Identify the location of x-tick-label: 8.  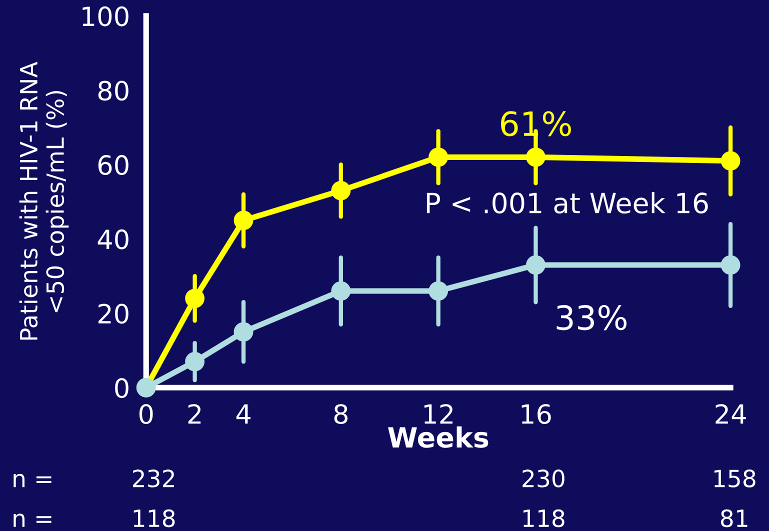
(341, 414).